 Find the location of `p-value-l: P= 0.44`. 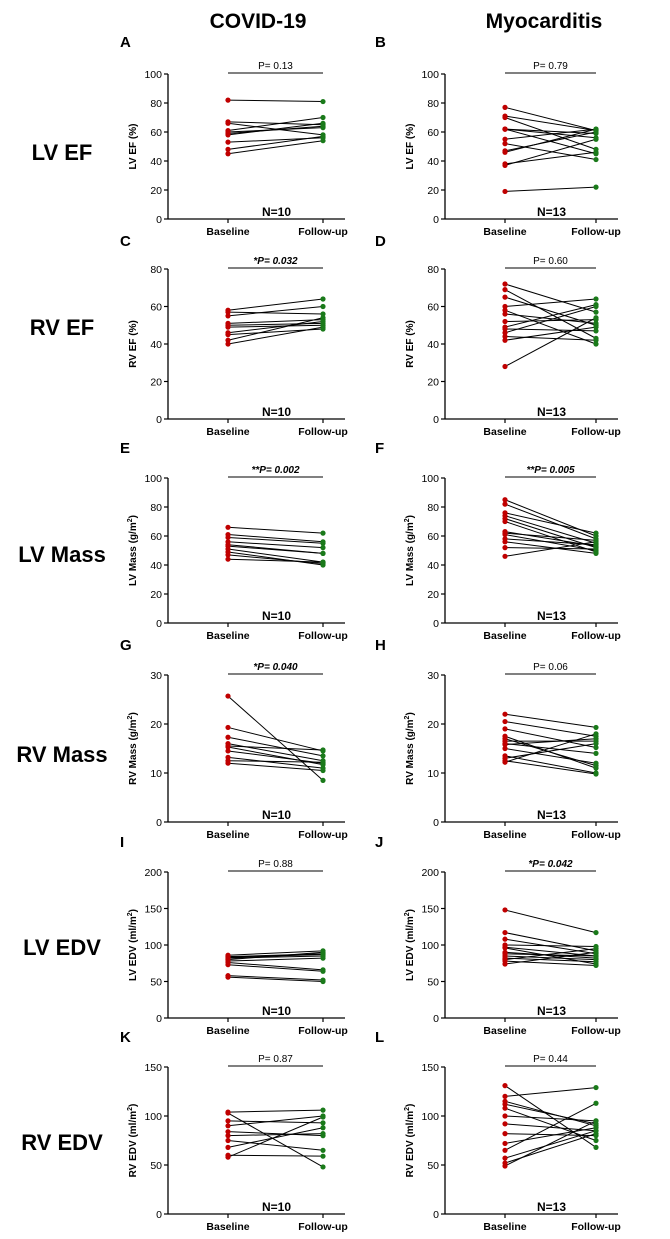

p-value-l: P= 0.44 is located at coordinates (550, 1059).